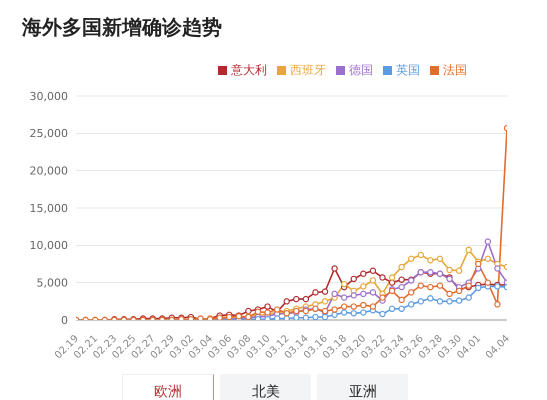  I want to click on legend-label: 德国, so click(361, 70).